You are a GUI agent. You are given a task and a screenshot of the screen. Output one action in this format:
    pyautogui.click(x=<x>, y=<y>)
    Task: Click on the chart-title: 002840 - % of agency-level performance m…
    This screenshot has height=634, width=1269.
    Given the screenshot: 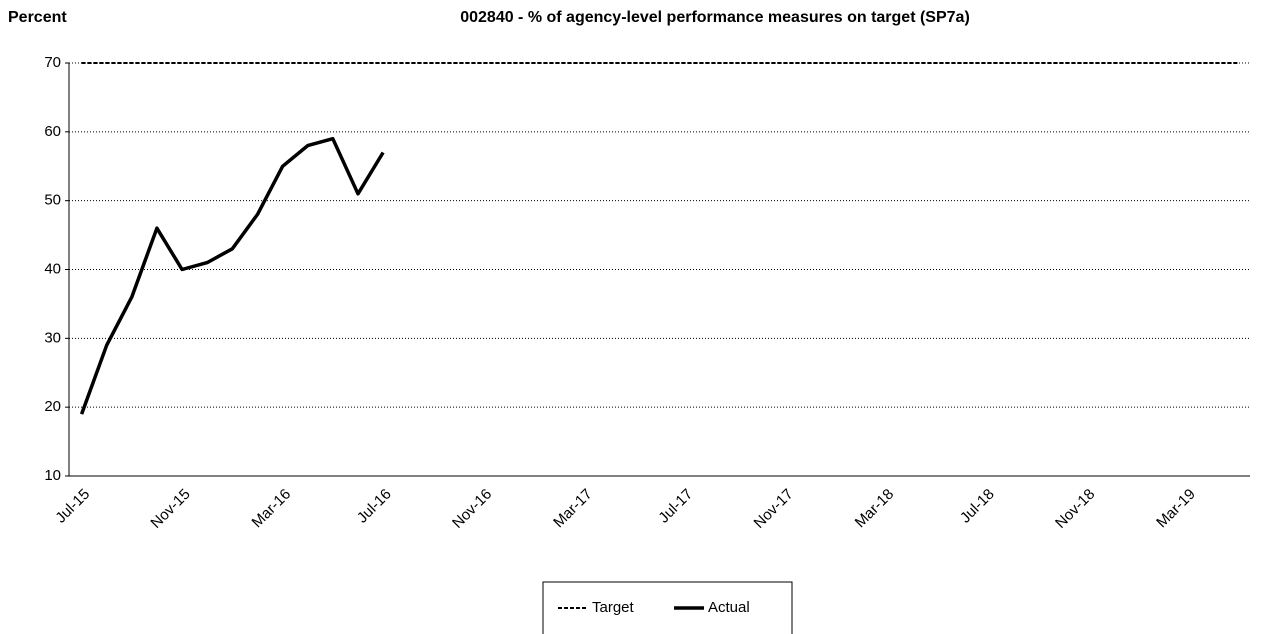 What is the action you would take?
    pyautogui.click(x=715, y=17)
    